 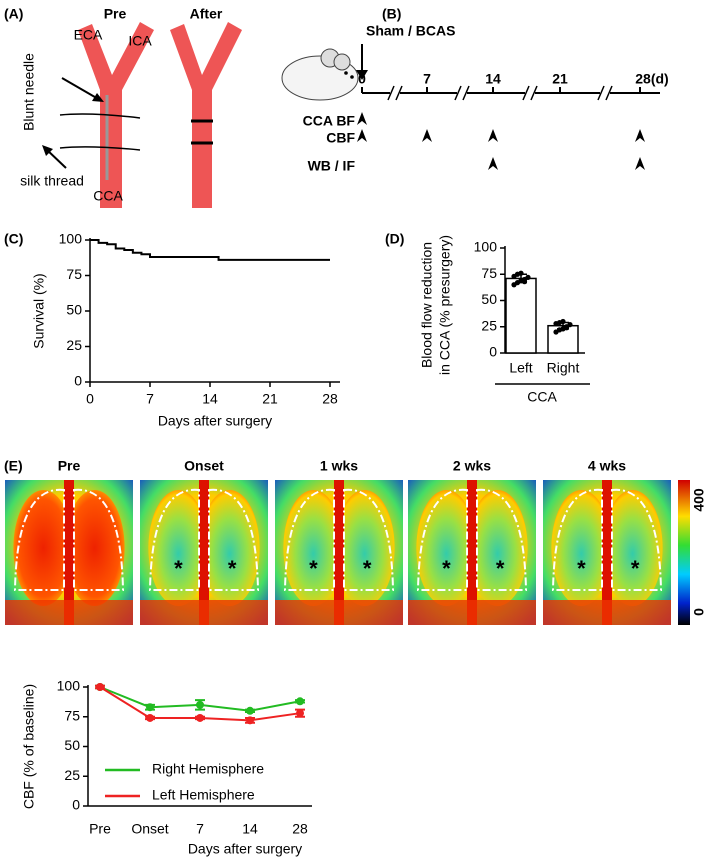 What do you see at coordinates (149, 829) in the screenshot?
I see `x-tick-label: Onset` at bounding box center [149, 829].